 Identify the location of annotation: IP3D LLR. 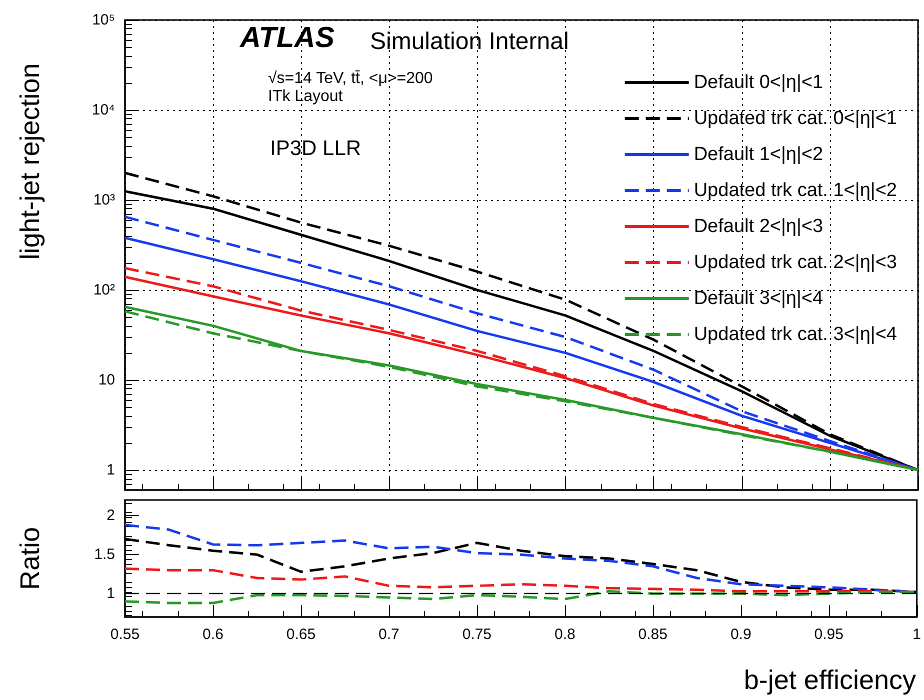
(316, 149).